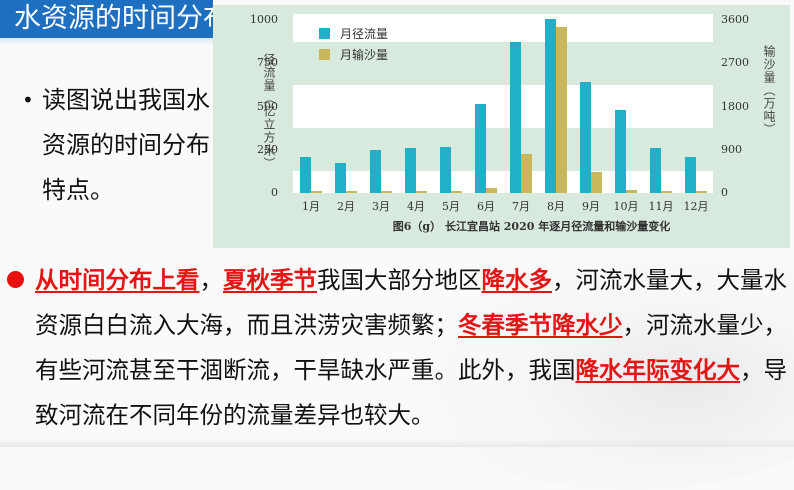  I want to click on bottom-shade, so click(397, 442).